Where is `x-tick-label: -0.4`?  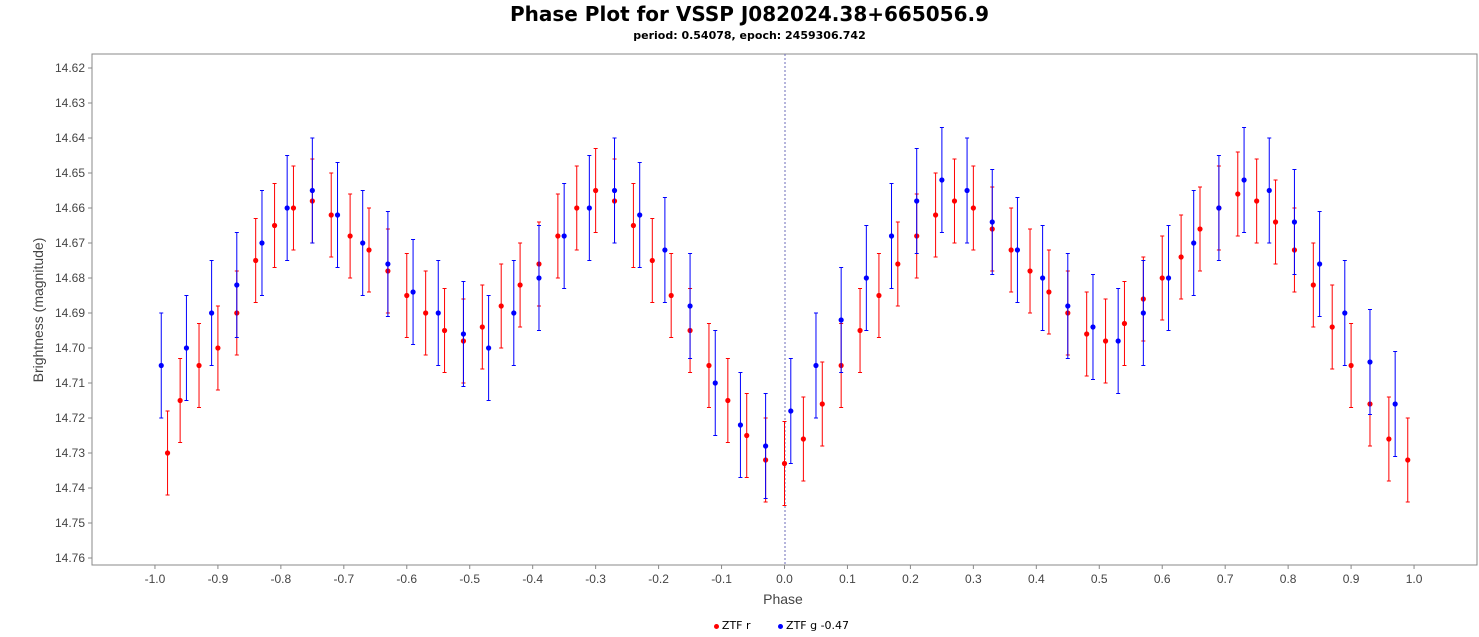
x-tick-label: -0.4 is located at coordinates (532, 579).